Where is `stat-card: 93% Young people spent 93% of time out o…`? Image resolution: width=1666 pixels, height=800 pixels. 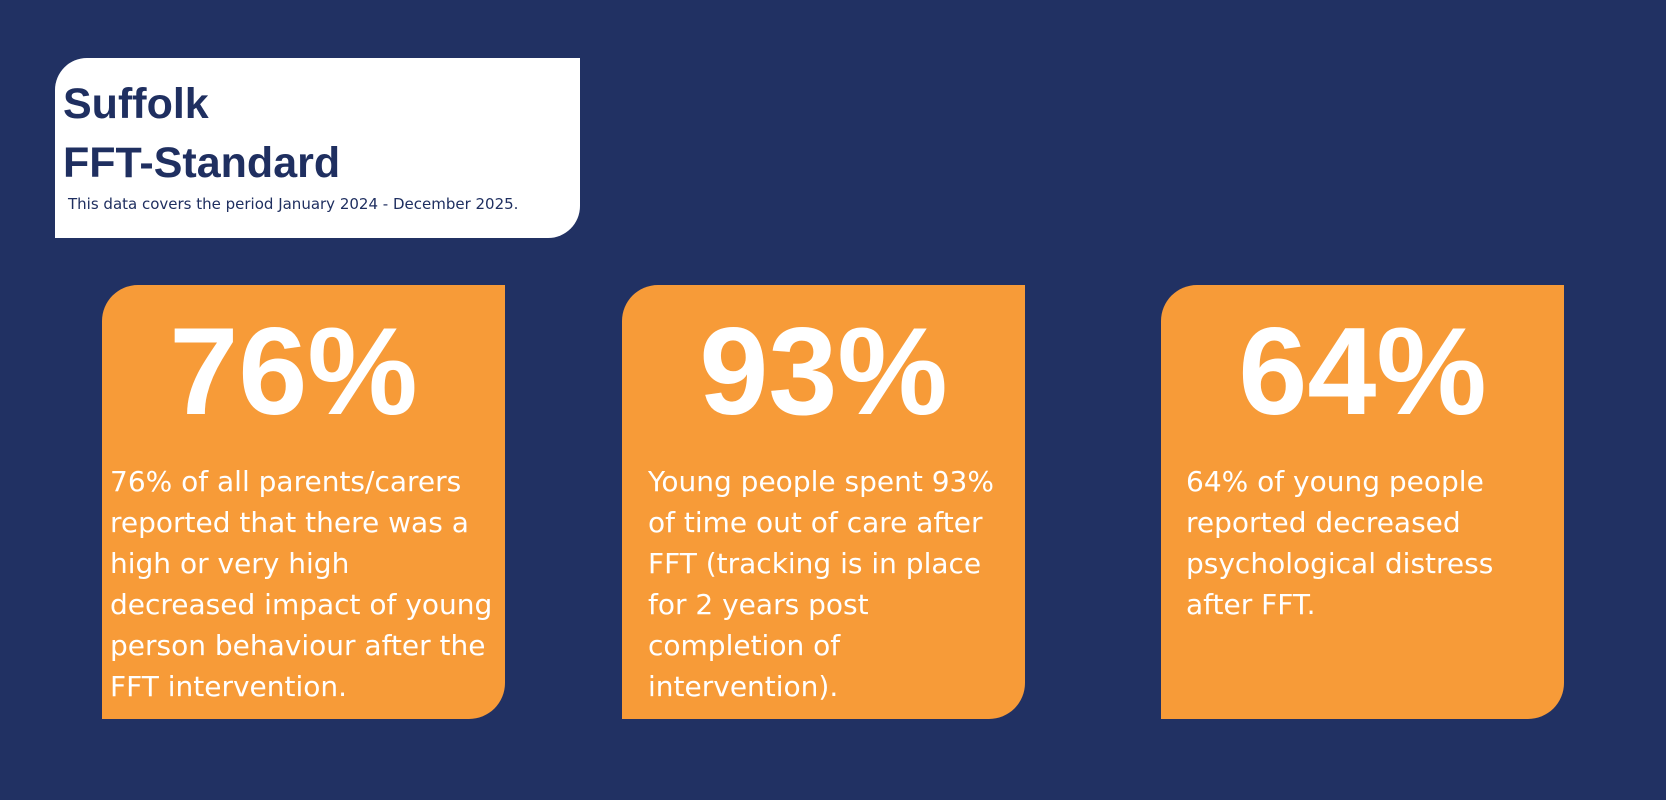
stat-card: 93% Young people spent 93% of time out o… is located at coordinates (823, 502).